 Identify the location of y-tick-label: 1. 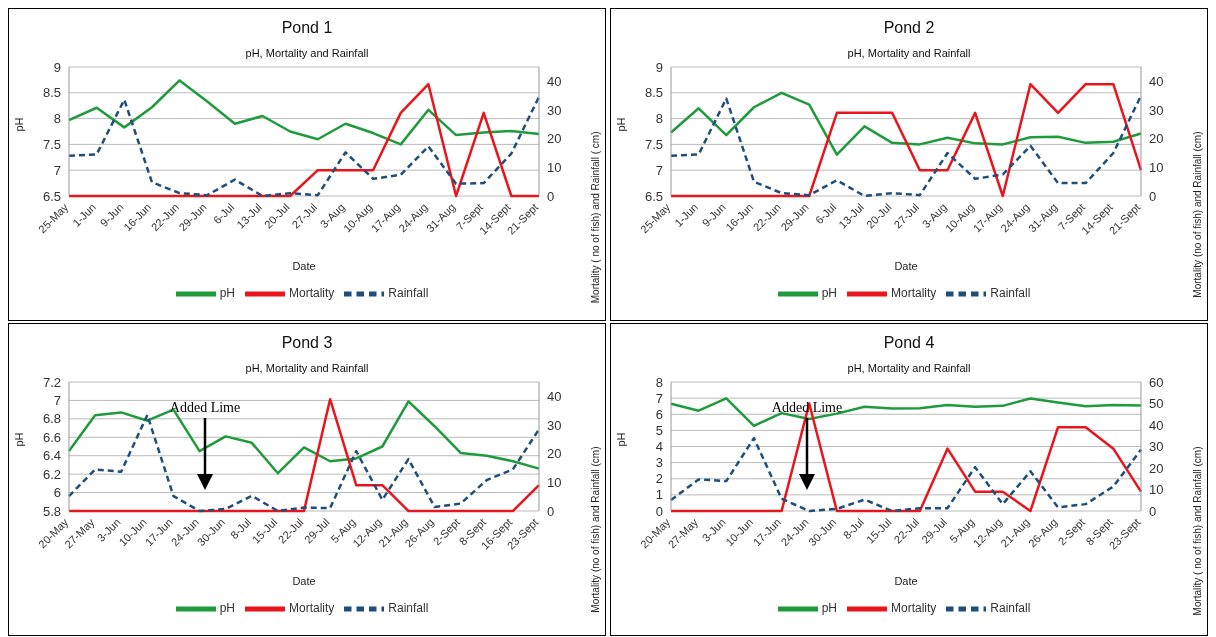
(659, 495).